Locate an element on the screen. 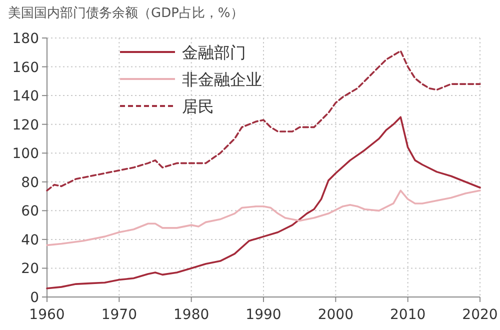 The width and height of the screenshot is (500, 330). y-tick-label: 100 is located at coordinates (25, 154).